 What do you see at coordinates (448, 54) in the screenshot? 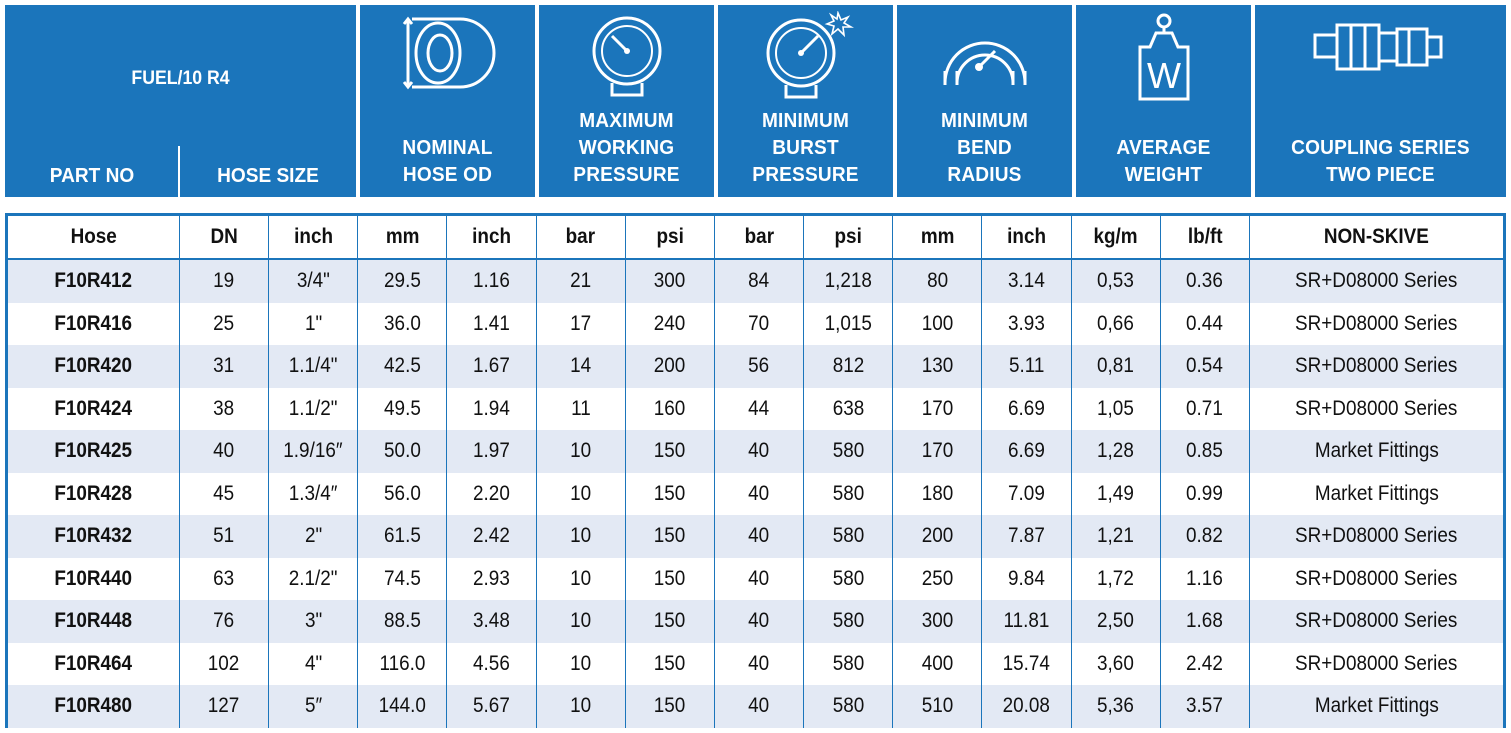
I see `hose-od-icon` at bounding box center [448, 54].